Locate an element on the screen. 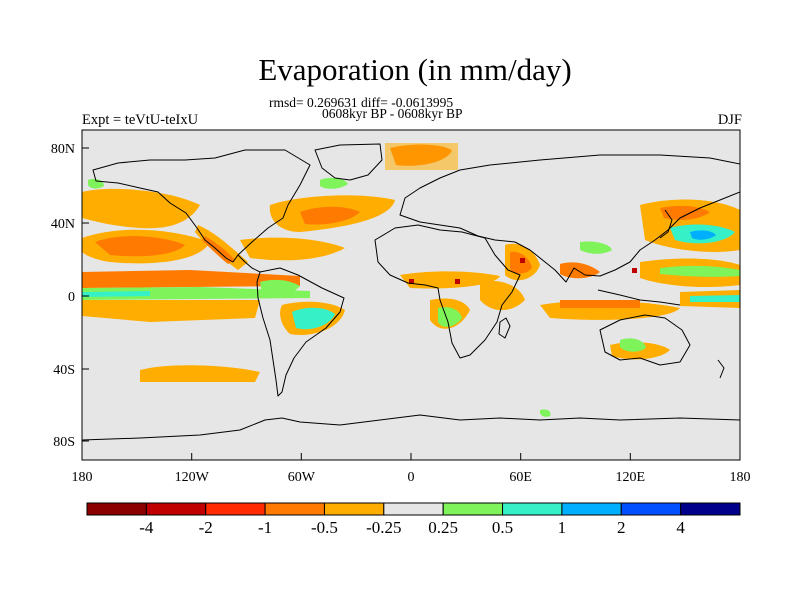 Image resolution: width=800 pixels, height=600 pixels. lat-tick-label: 0 is located at coordinates (71, 297).